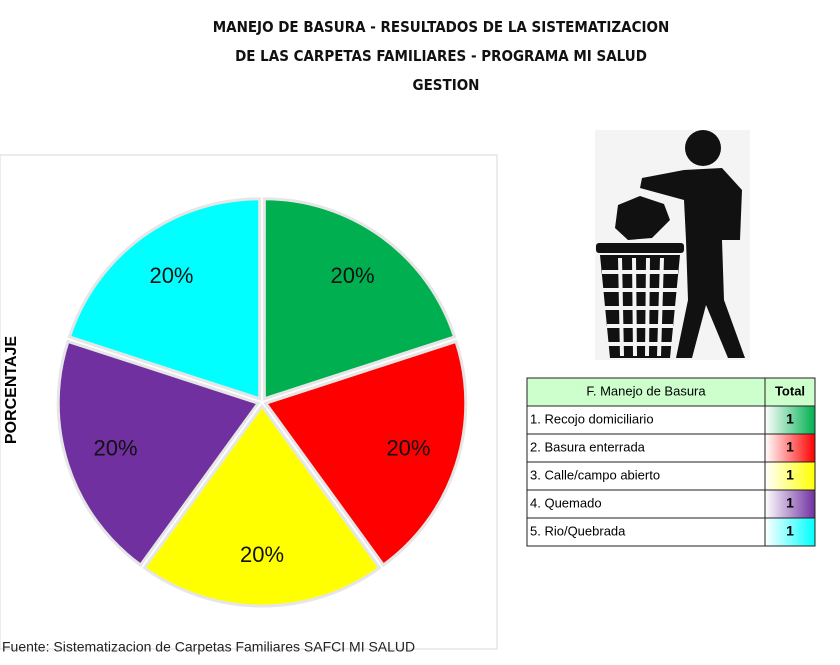 This screenshot has width=840, height=665. Describe the element at coordinates (790, 390) in the screenshot. I see `table-header-cell: Total` at that location.